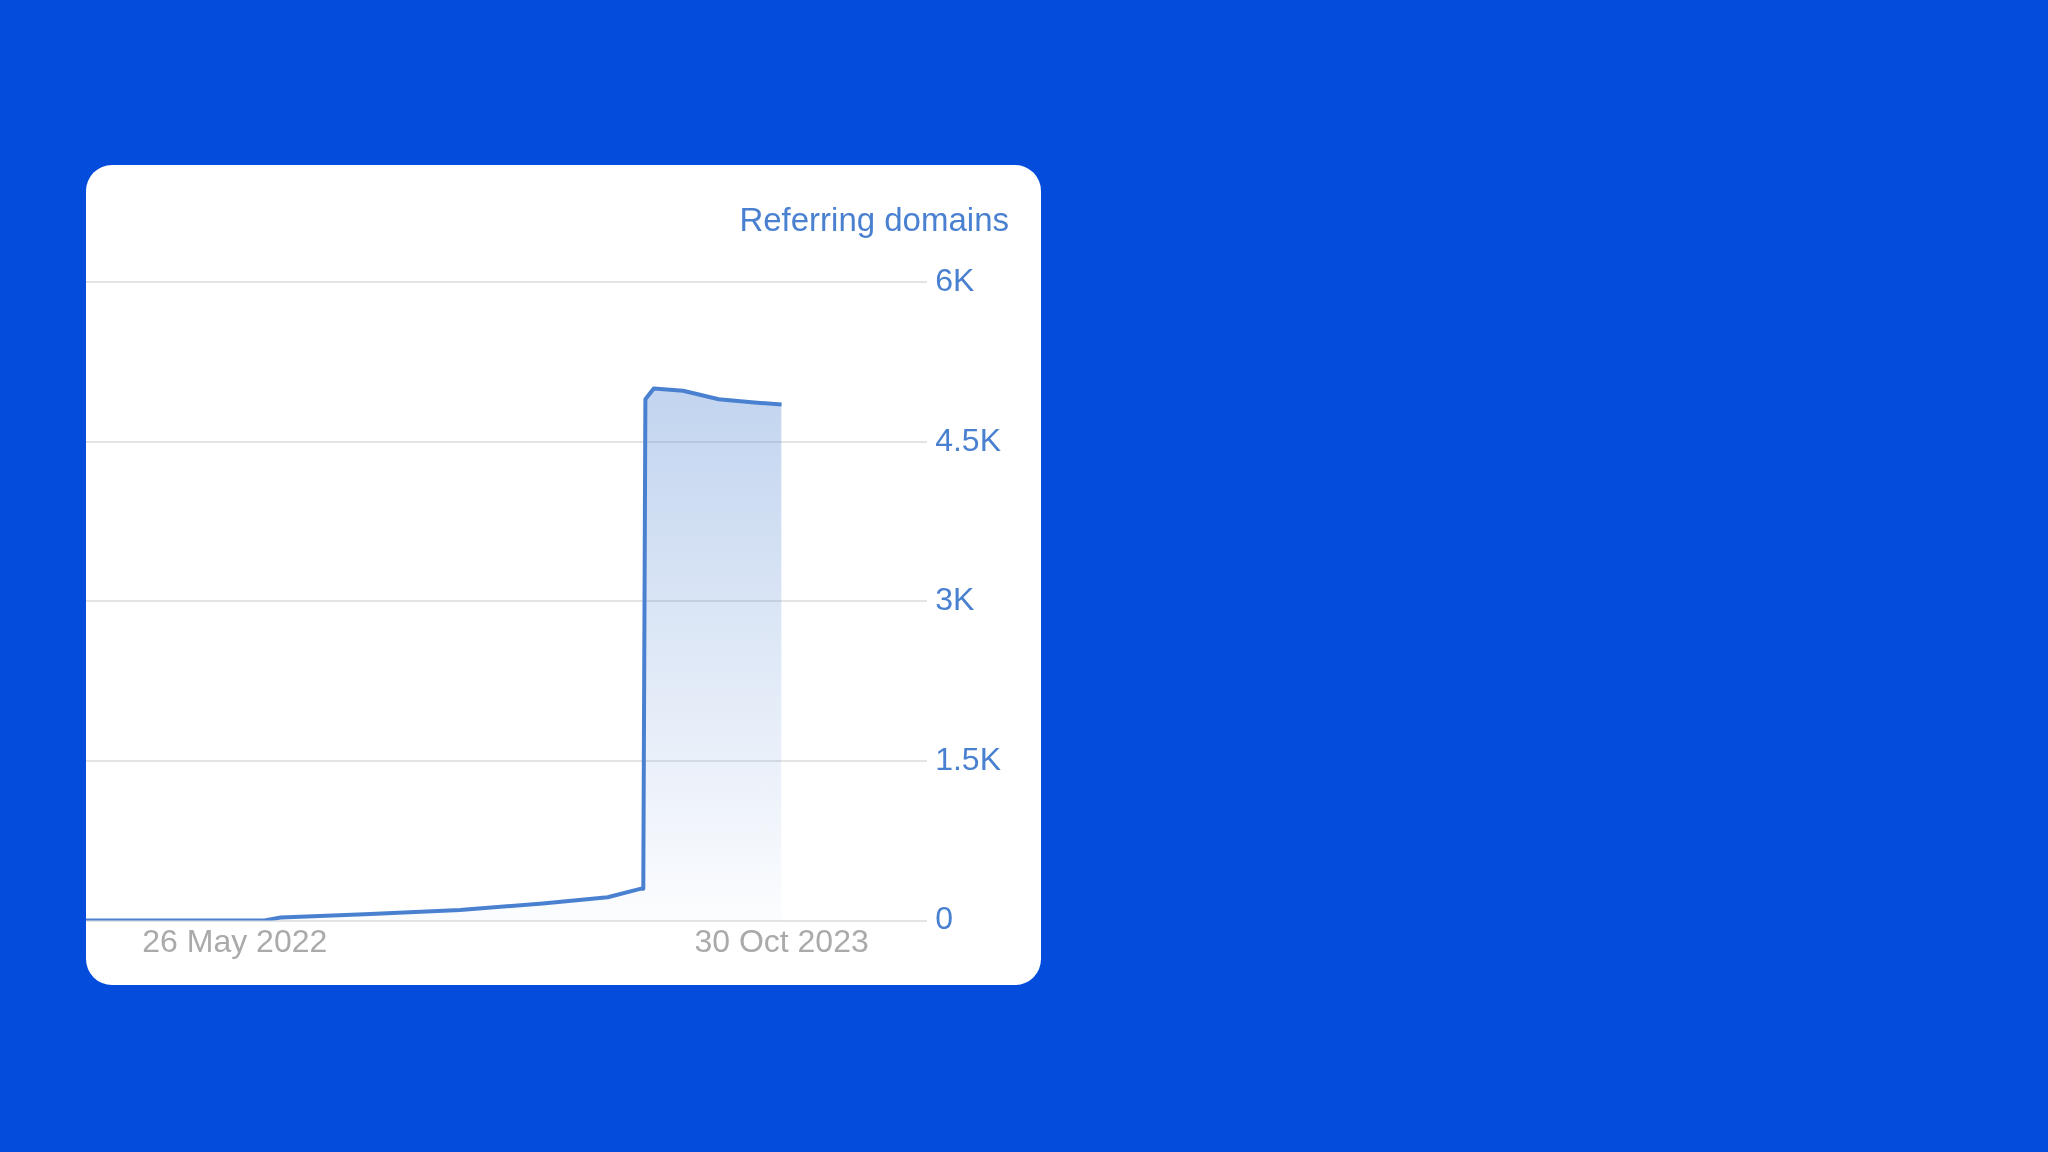  I want to click on y-tick-label: 6K, so click(955, 280).